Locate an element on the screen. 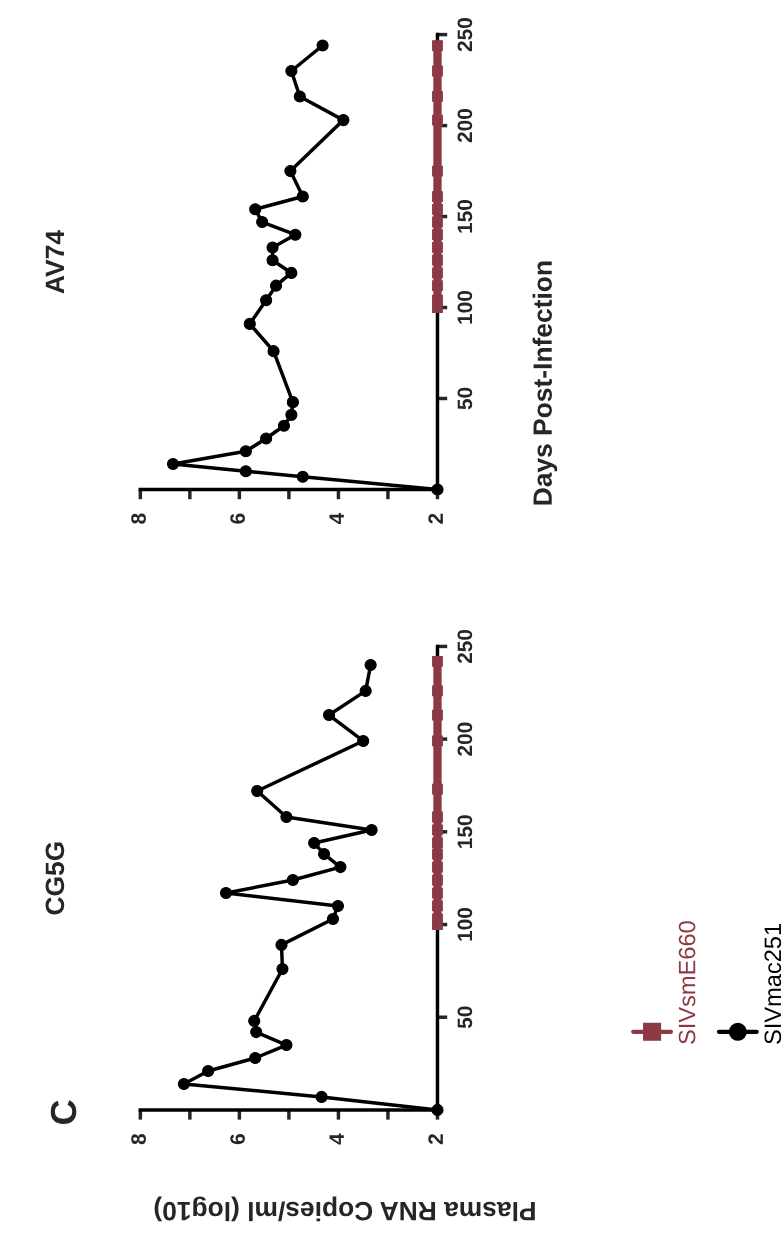 Image resolution: width=784 pixels, height=1236 pixels. x-axis-title: Plasma RNA Copies/ml (log10) is located at coordinates (344, 1209).